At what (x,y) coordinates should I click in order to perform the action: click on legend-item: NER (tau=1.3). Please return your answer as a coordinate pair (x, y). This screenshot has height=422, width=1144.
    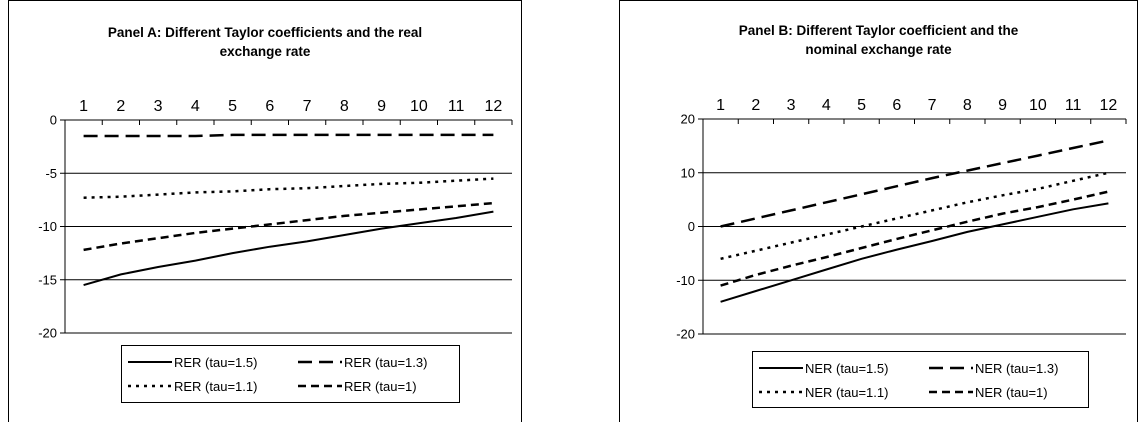
    Looking at the image, I should click on (993, 368).